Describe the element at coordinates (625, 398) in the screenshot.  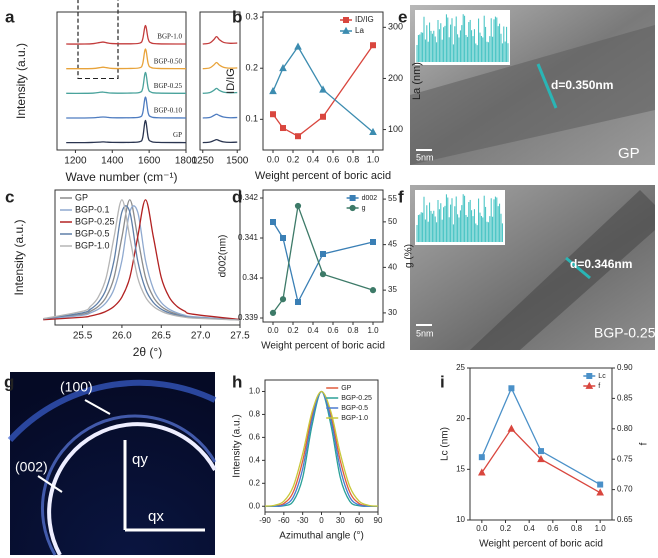
I see `y2-tick-label: 0.85` at that location.